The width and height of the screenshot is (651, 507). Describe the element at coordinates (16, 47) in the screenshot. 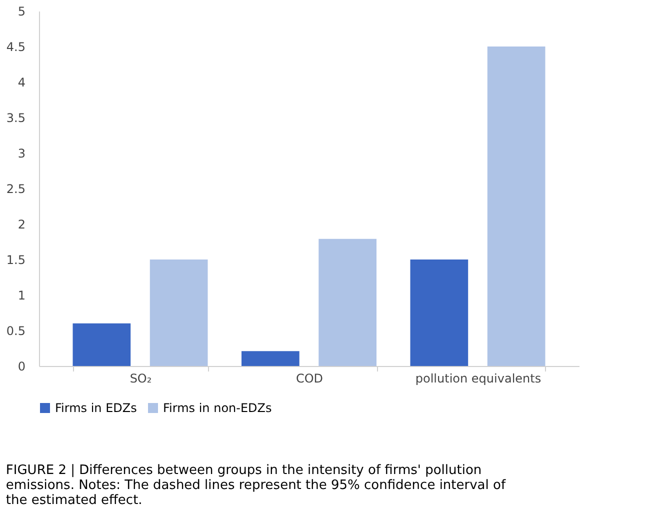

I see `y-tick-label: 4.5` at that location.